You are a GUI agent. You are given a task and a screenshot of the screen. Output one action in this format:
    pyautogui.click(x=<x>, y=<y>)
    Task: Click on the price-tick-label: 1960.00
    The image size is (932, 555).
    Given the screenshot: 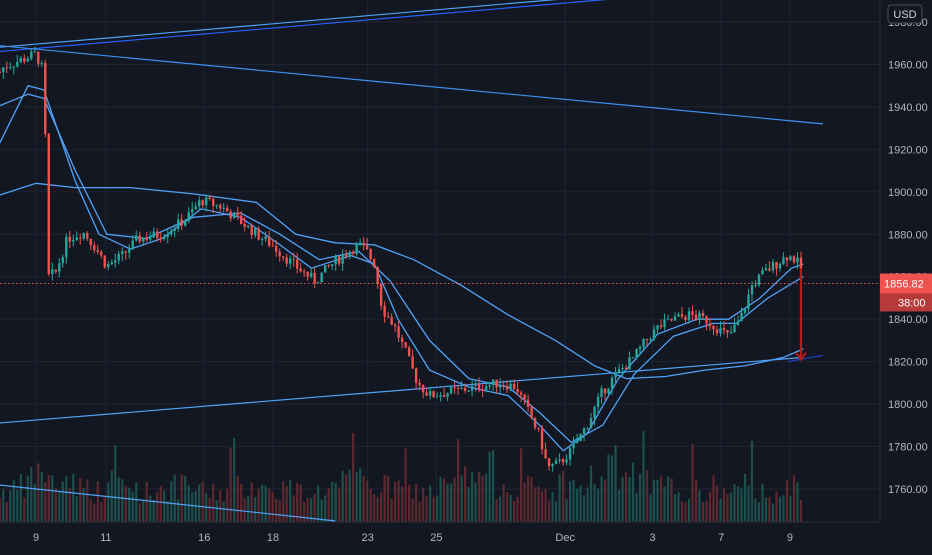 What is the action you would take?
    pyautogui.click(x=908, y=65)
    